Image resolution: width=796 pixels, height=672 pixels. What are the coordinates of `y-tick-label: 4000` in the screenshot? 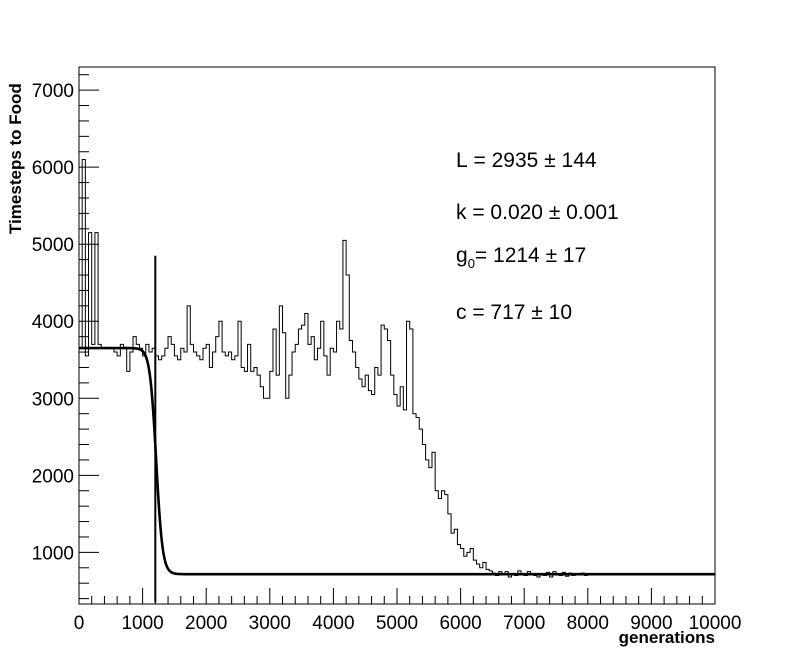 It's located at (53, 322).